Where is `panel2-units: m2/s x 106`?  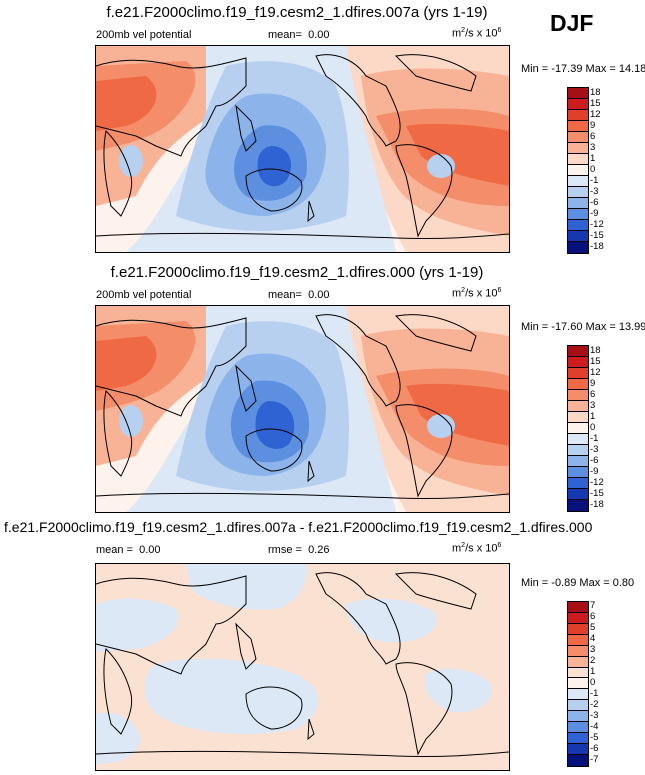
panel2-units: m2/s x 106 is located at coordinates (477, 293).